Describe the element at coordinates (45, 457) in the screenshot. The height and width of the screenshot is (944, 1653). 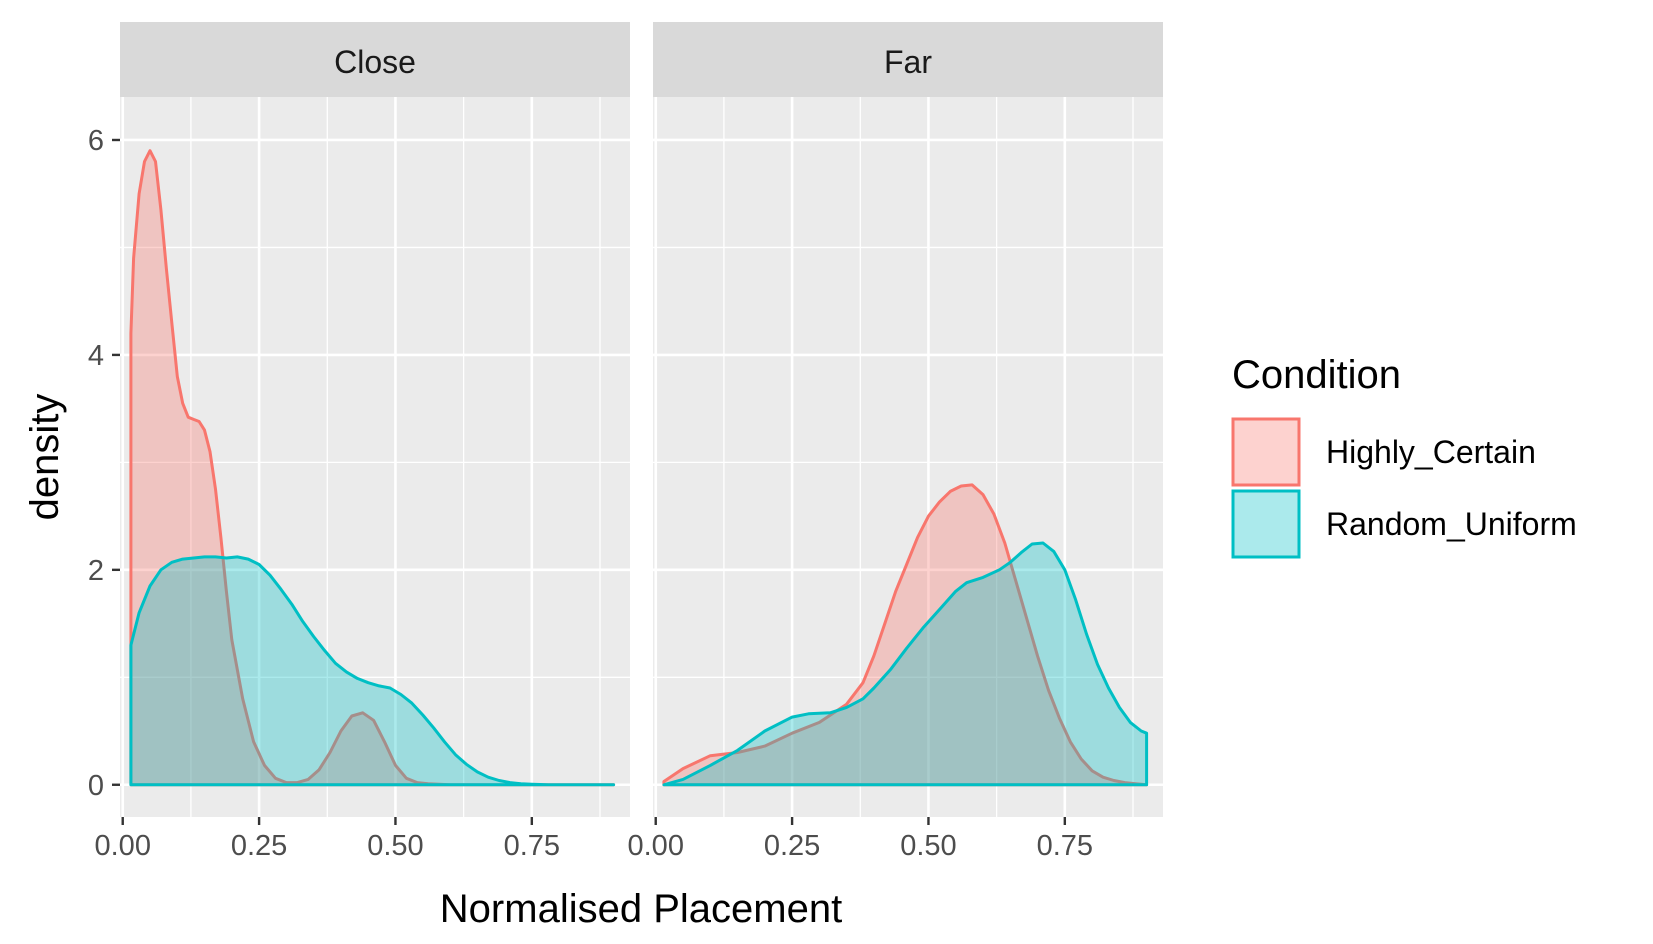
I see `y-axis-title: density` at that location.